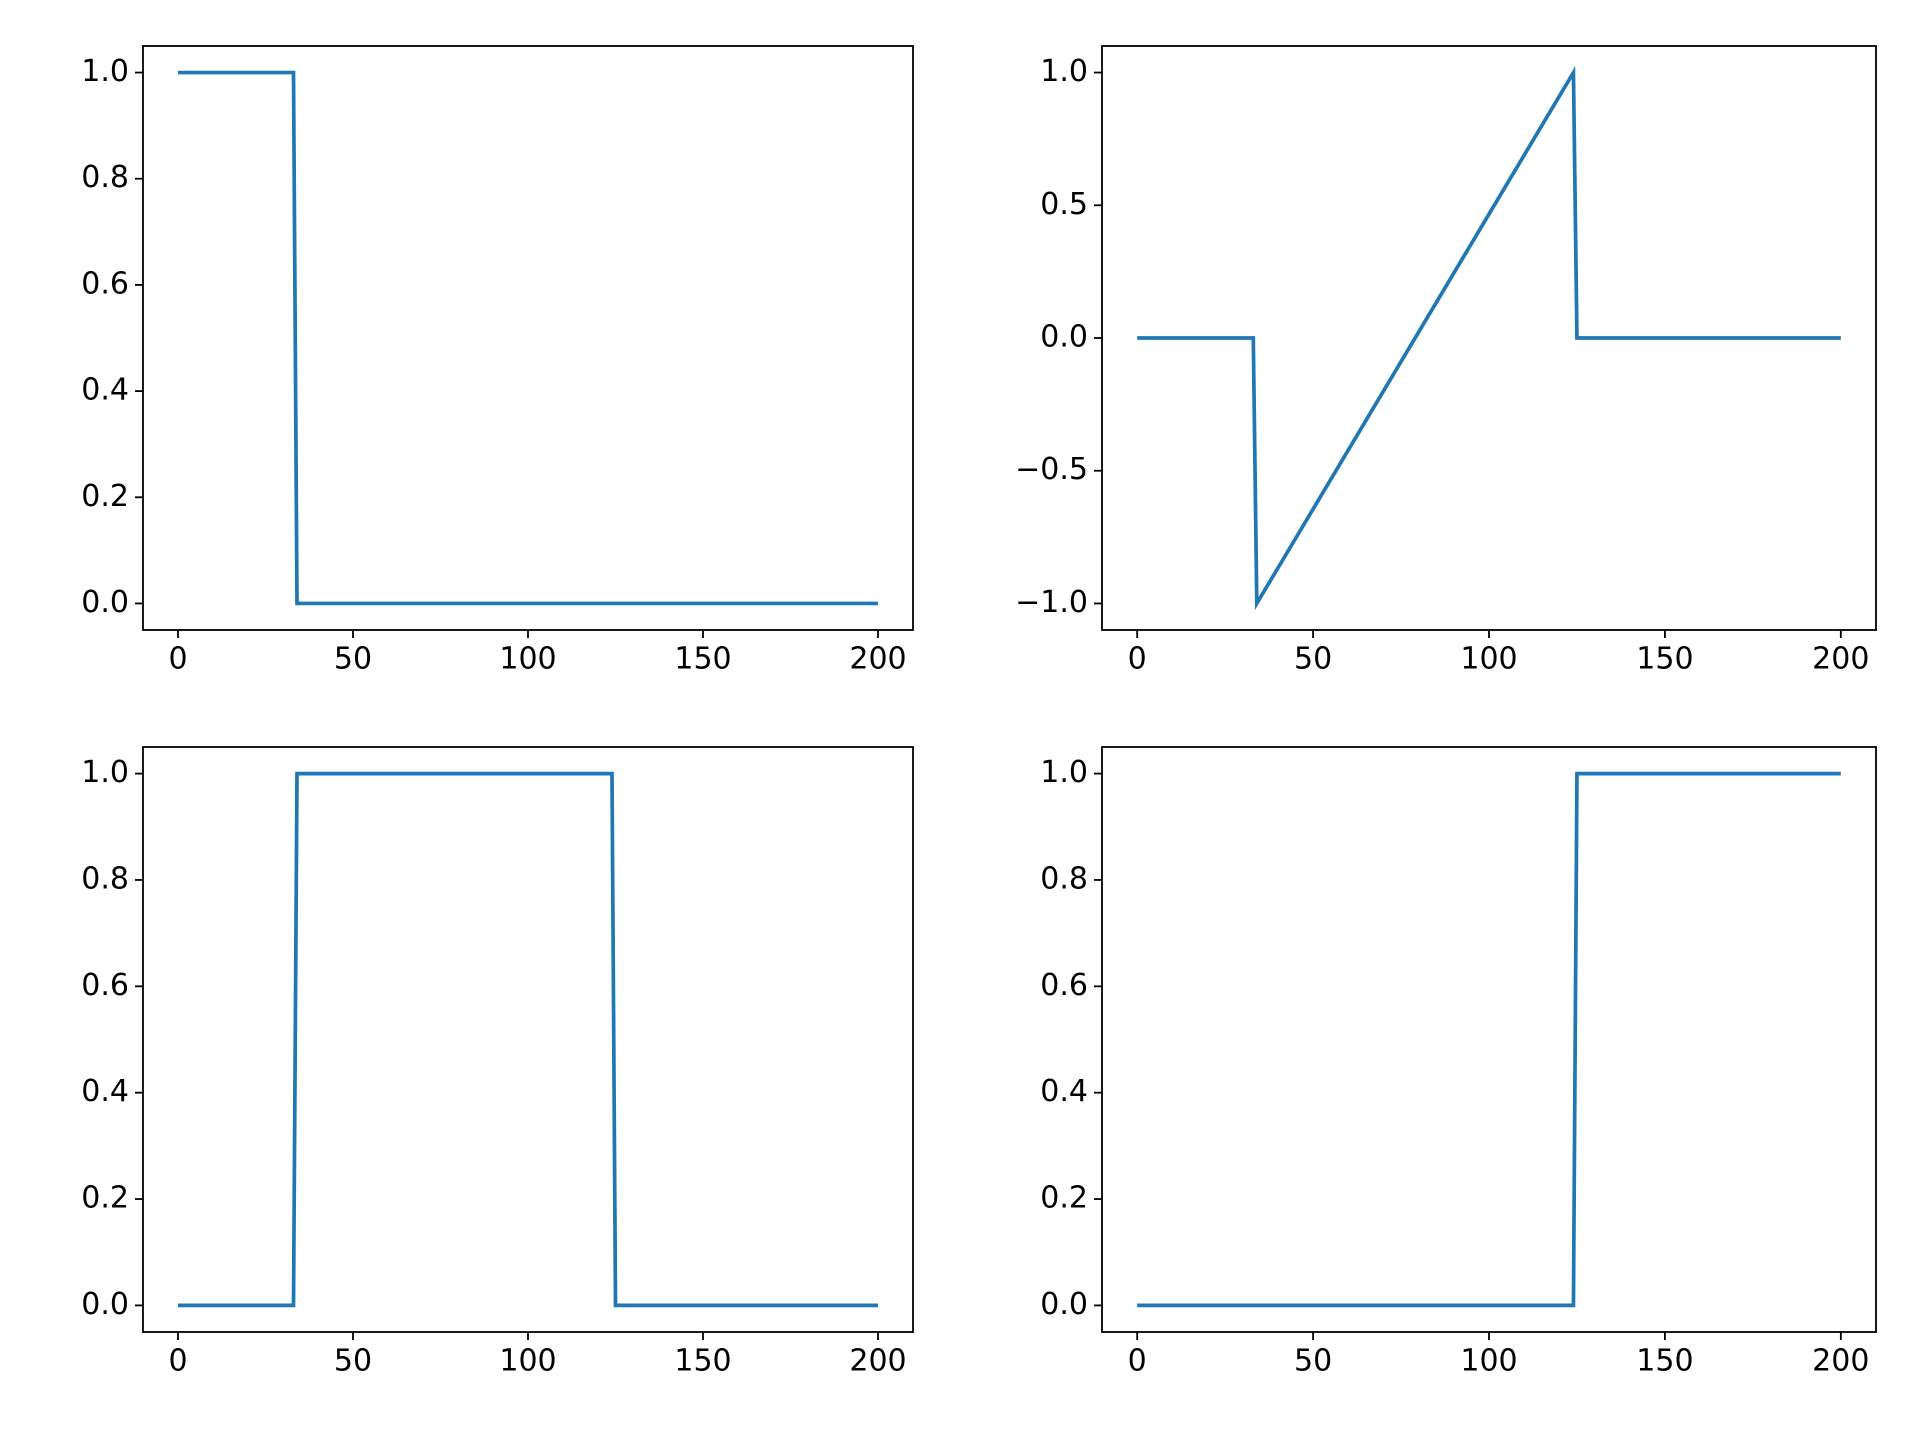 This screenshot has height=1440, width=1920. Describe the element at coordinates (1064, 204) in the screenshot. I see `y-tick-label: 0.5` at that location.